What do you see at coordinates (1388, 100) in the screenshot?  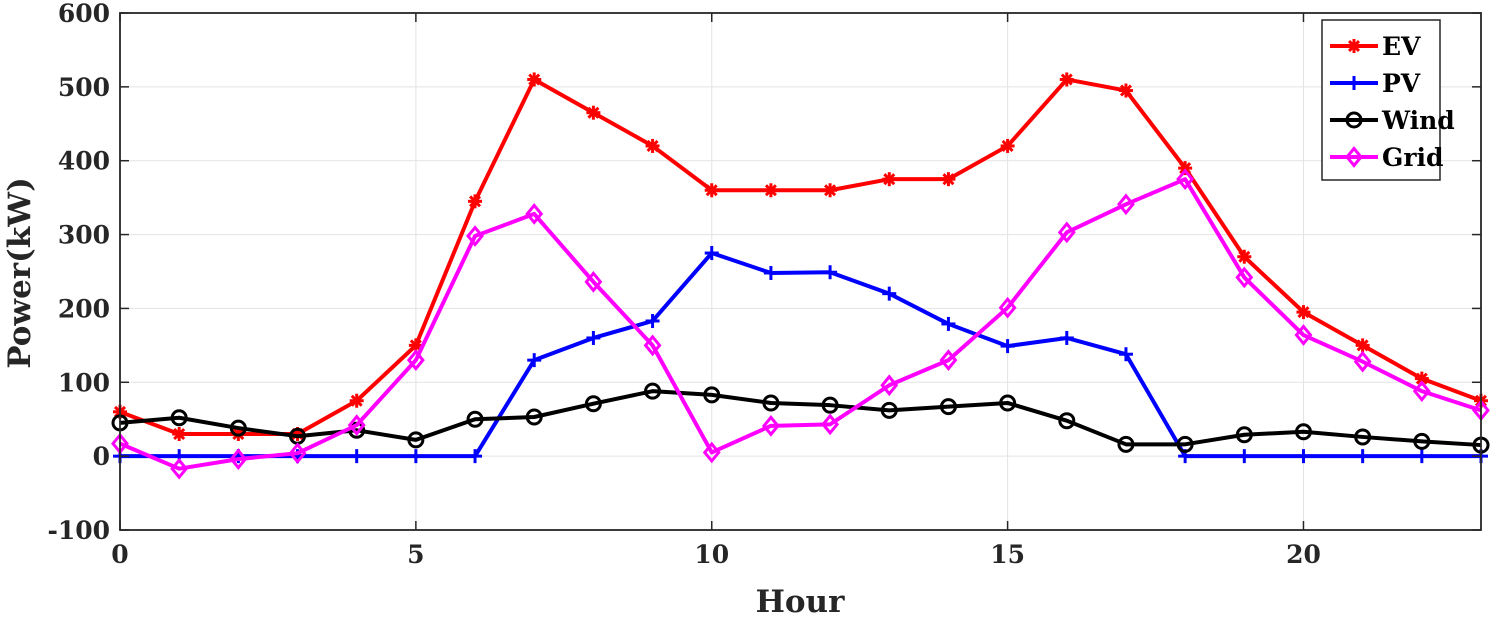 I see `legend: EV PV Wind Grid` at bounding box center [1388, 100].